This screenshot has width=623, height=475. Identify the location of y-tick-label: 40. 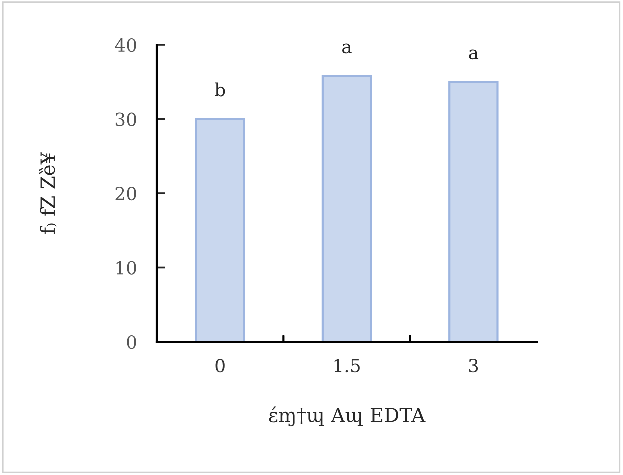
(125, 45).